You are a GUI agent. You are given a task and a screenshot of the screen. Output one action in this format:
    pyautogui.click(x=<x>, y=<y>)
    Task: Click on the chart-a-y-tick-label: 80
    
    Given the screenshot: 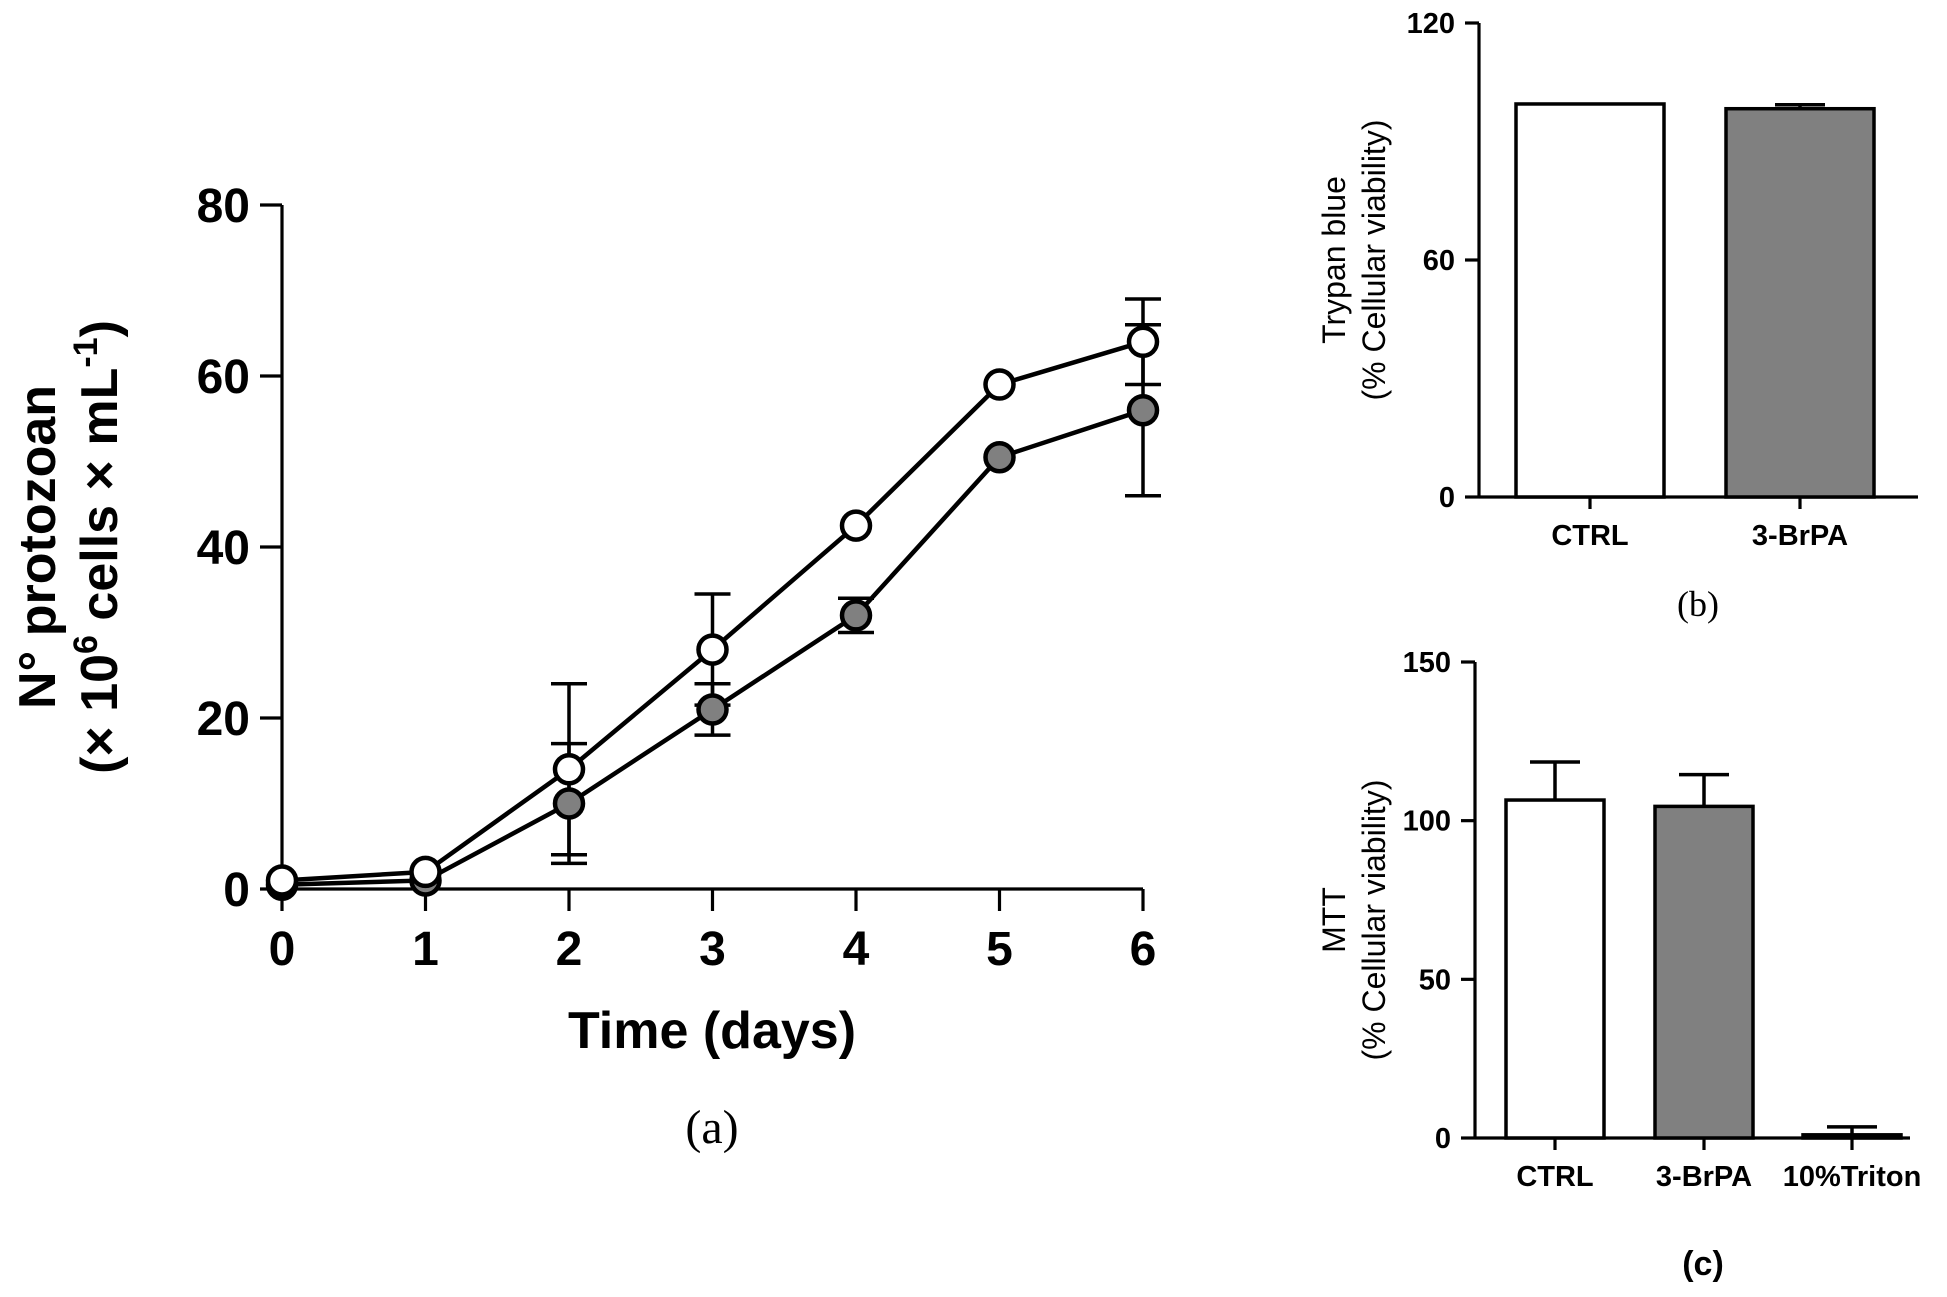 What is the action you would take?
    pyautogui.click(x=223, y=206)
    